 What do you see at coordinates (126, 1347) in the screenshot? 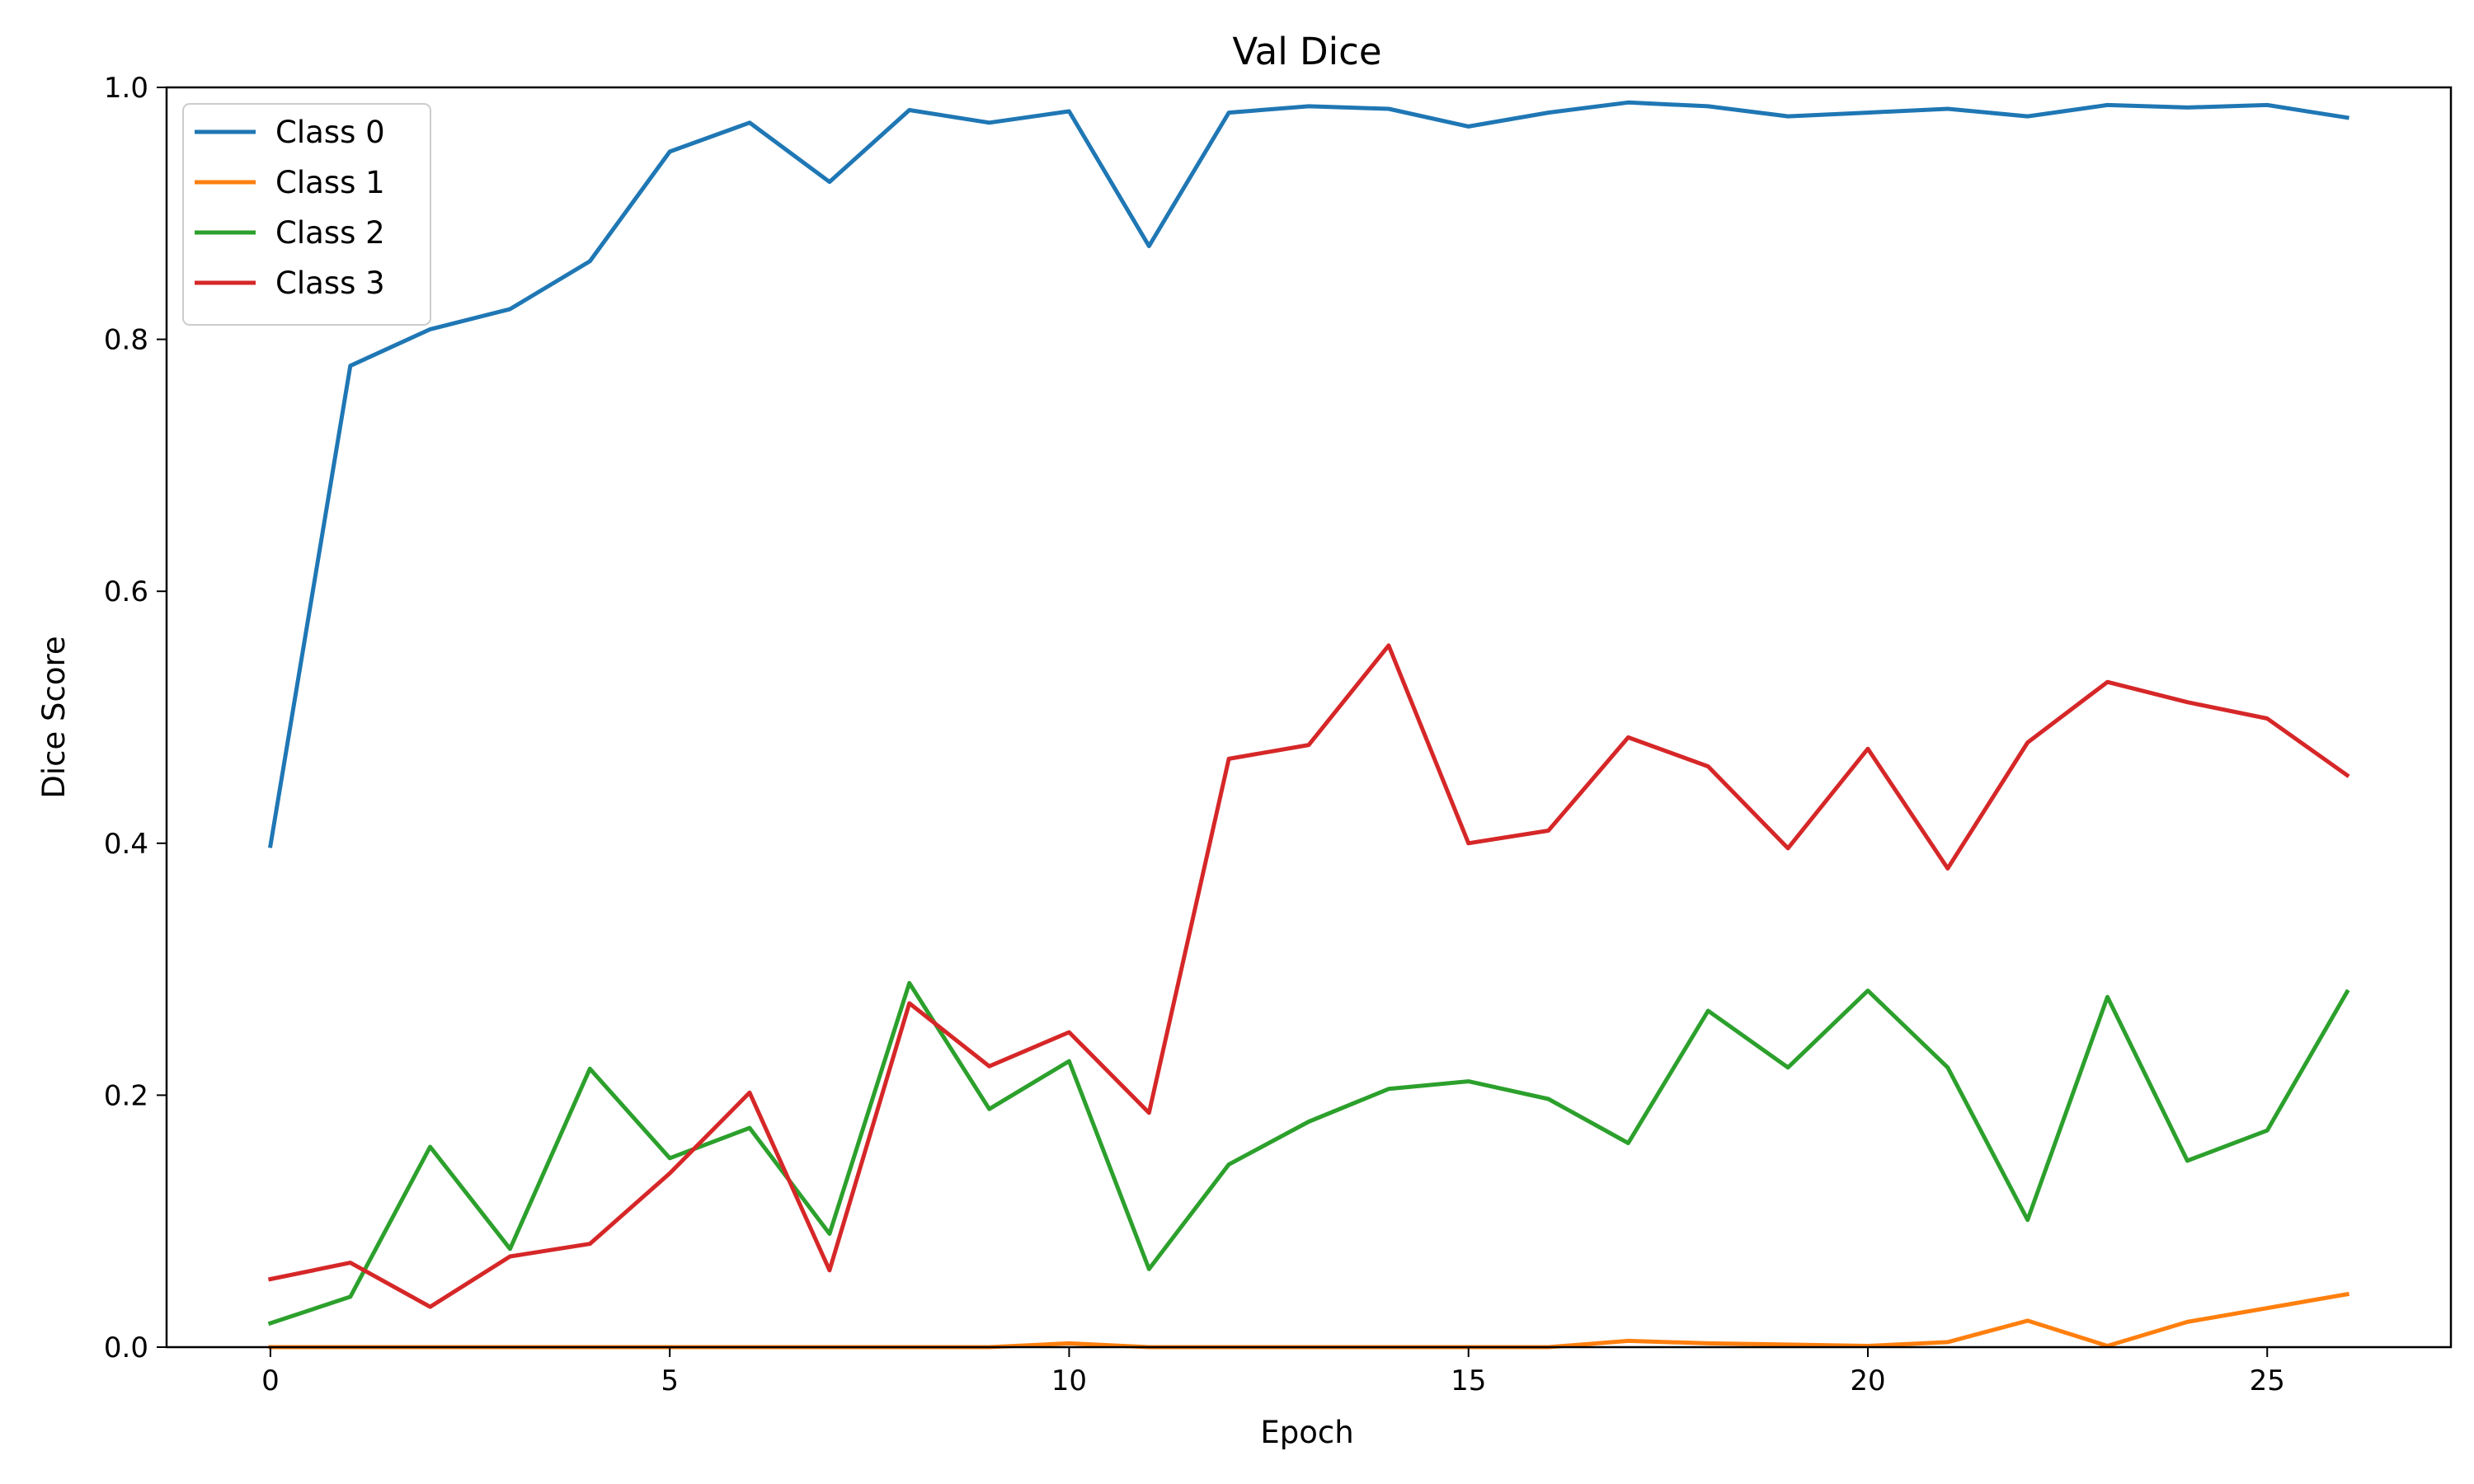
I see `y-tick-label: 0.0` at bounding box center [126, 1347].